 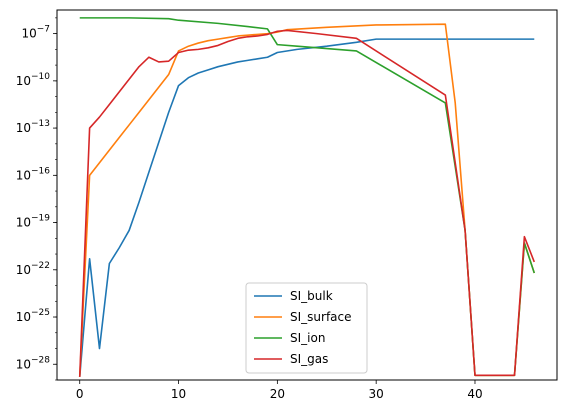 What do you see at coordinates (474, 394) in the screenshot?
I see `x-tick-label: 40` at bounding box center [474, 394].